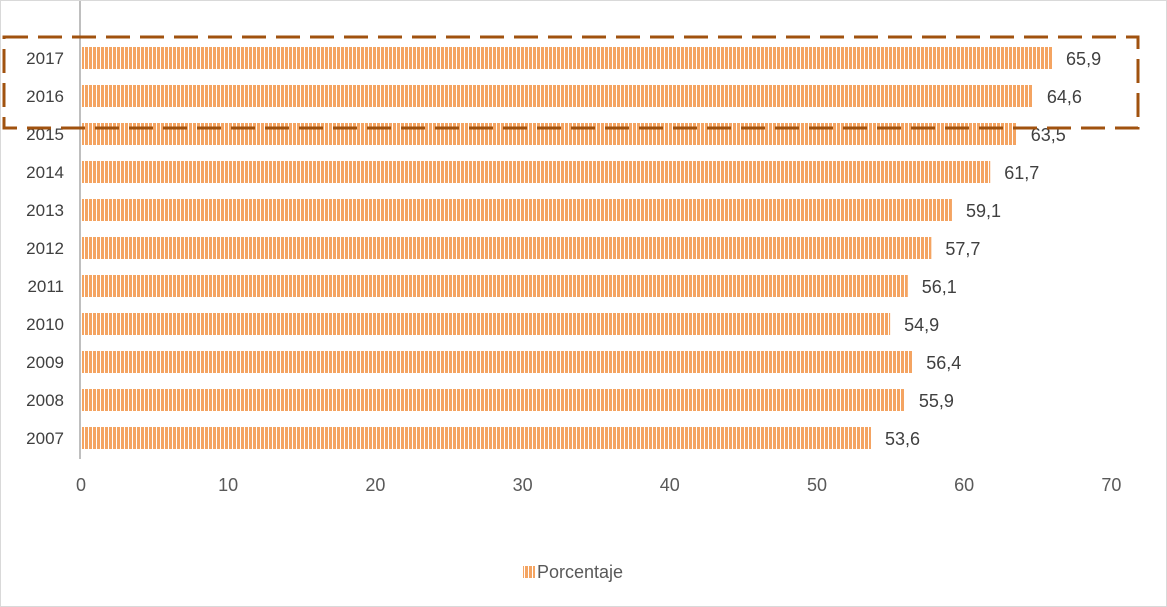 The image size is (1167, 607). Describe the element at coordinates (1064, 97) in the screenshot. I see `data-label-2016: 64,6` at that location.